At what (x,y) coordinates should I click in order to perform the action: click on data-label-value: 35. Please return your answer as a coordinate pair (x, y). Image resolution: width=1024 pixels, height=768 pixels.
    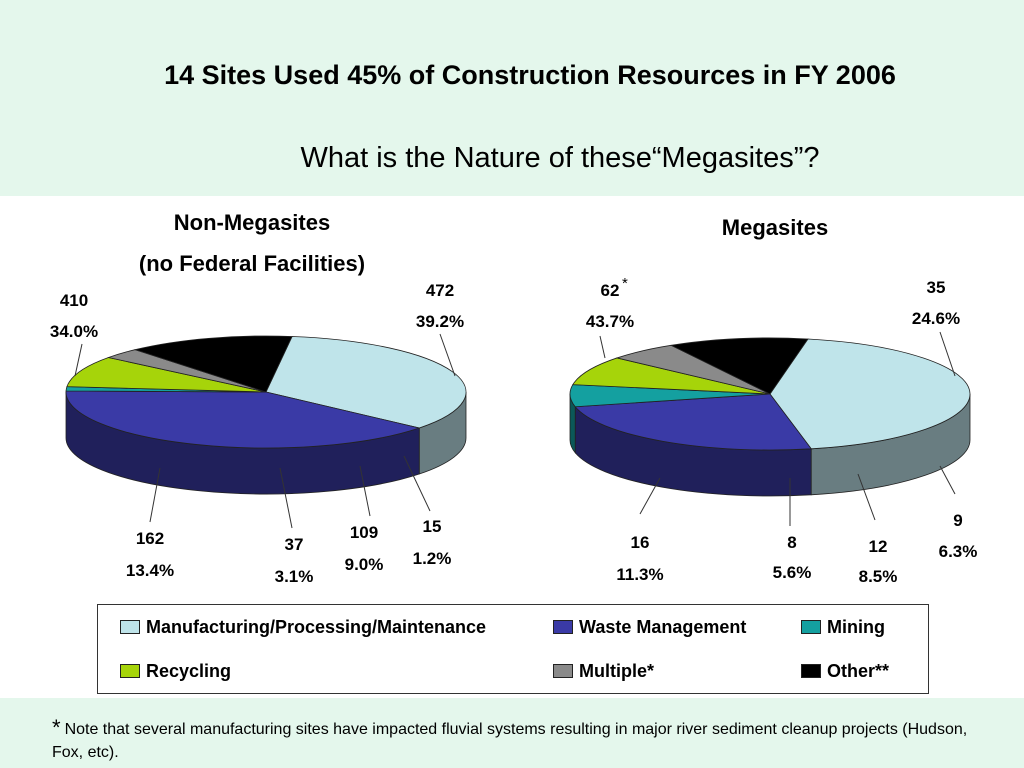
    Looking at the image, I should click on (936, 287).